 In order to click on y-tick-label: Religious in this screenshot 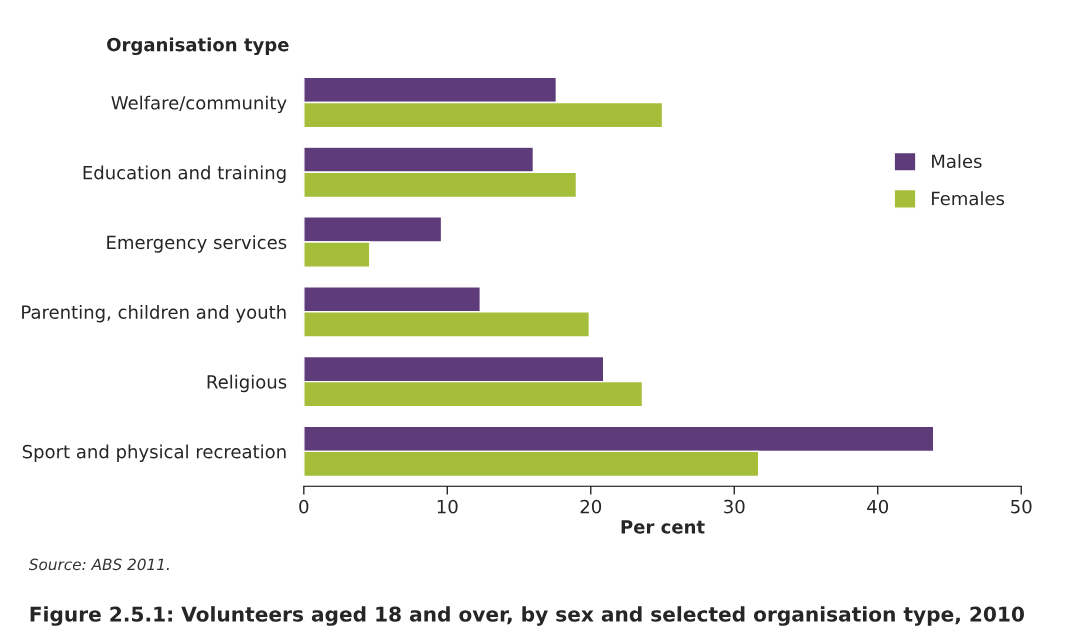, I will do `click(247, 383)`.